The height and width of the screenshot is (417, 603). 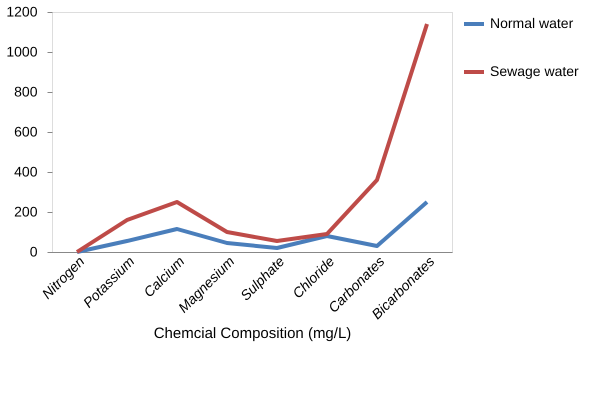 I want to click on y-tick-label: 200, so click(x=26, y=212).